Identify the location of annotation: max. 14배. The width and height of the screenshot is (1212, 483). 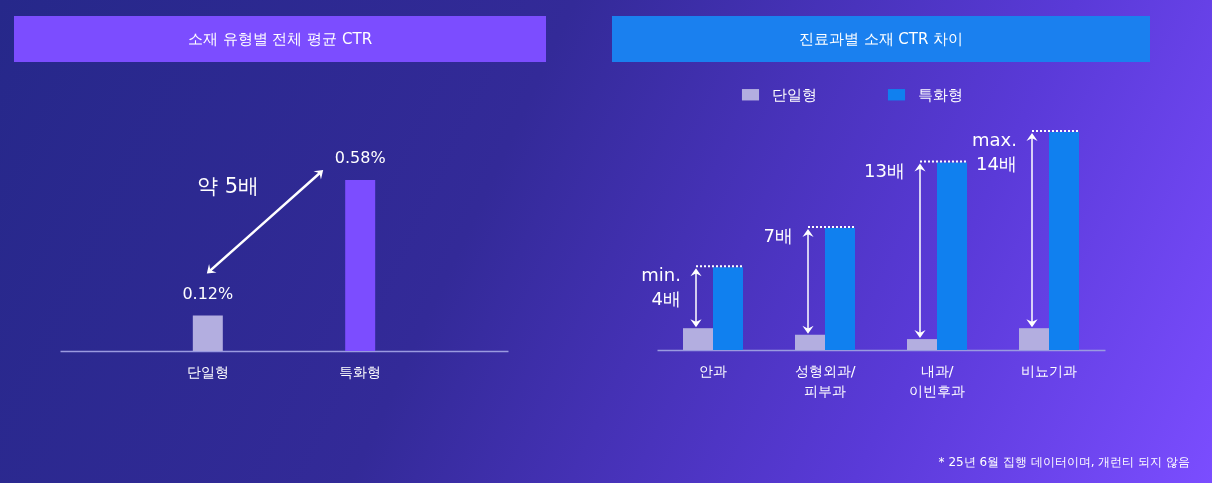
(994, 151).